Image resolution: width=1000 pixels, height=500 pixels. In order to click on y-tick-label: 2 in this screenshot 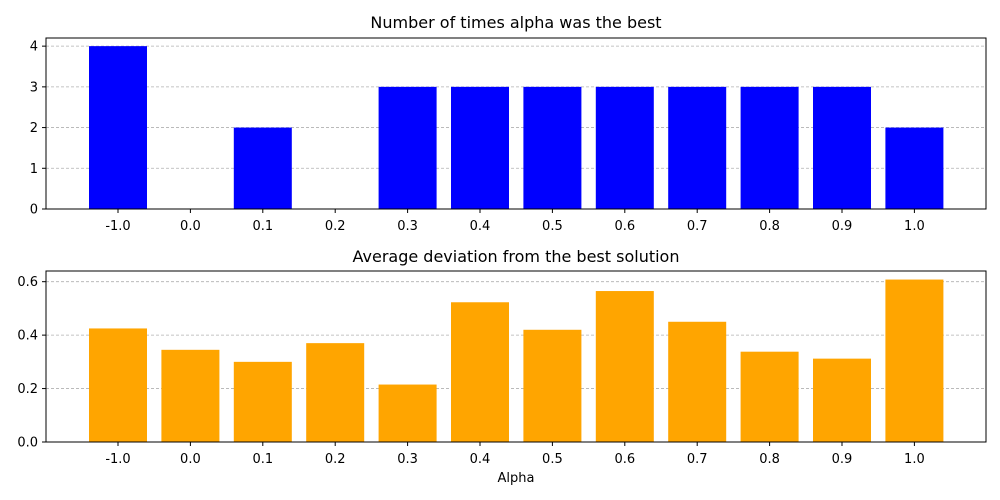, I will do `click(34, 128)`.